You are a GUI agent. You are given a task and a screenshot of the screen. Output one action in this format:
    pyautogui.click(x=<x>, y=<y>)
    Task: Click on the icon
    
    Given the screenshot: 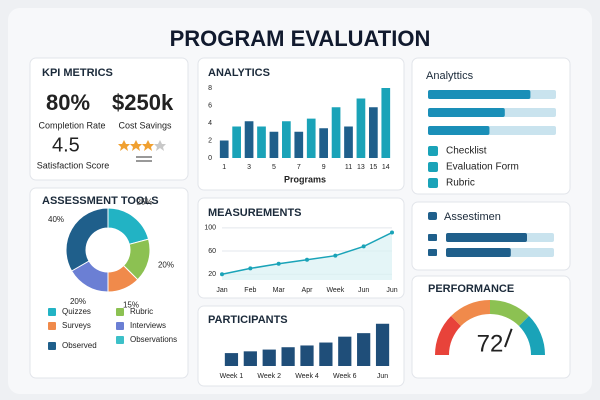 What is the action you would take?
    pyautogui.click(x=432, y=216)
    